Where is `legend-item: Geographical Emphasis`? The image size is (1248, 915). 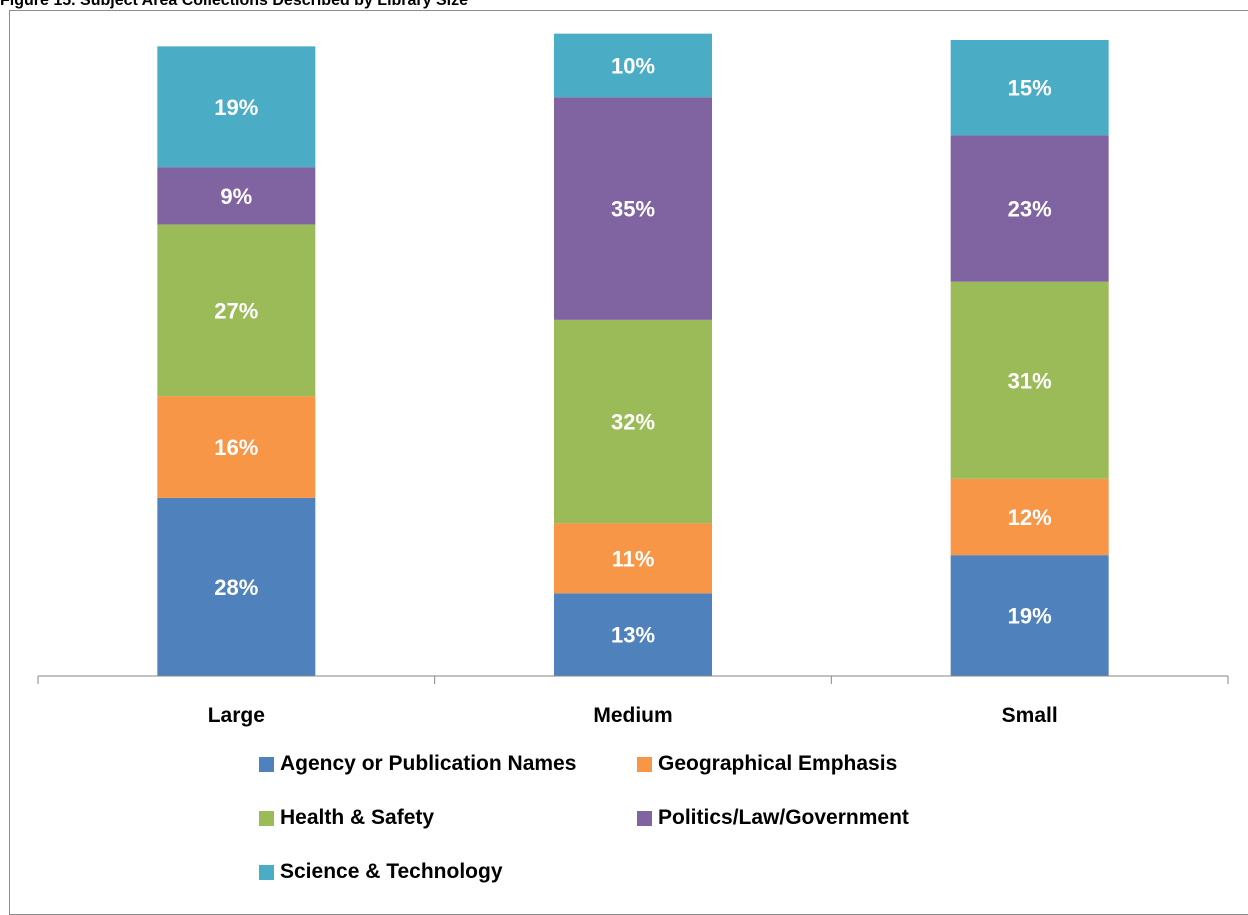
legend-item: Geographical Emphasis is located at coordinates (767, 764).